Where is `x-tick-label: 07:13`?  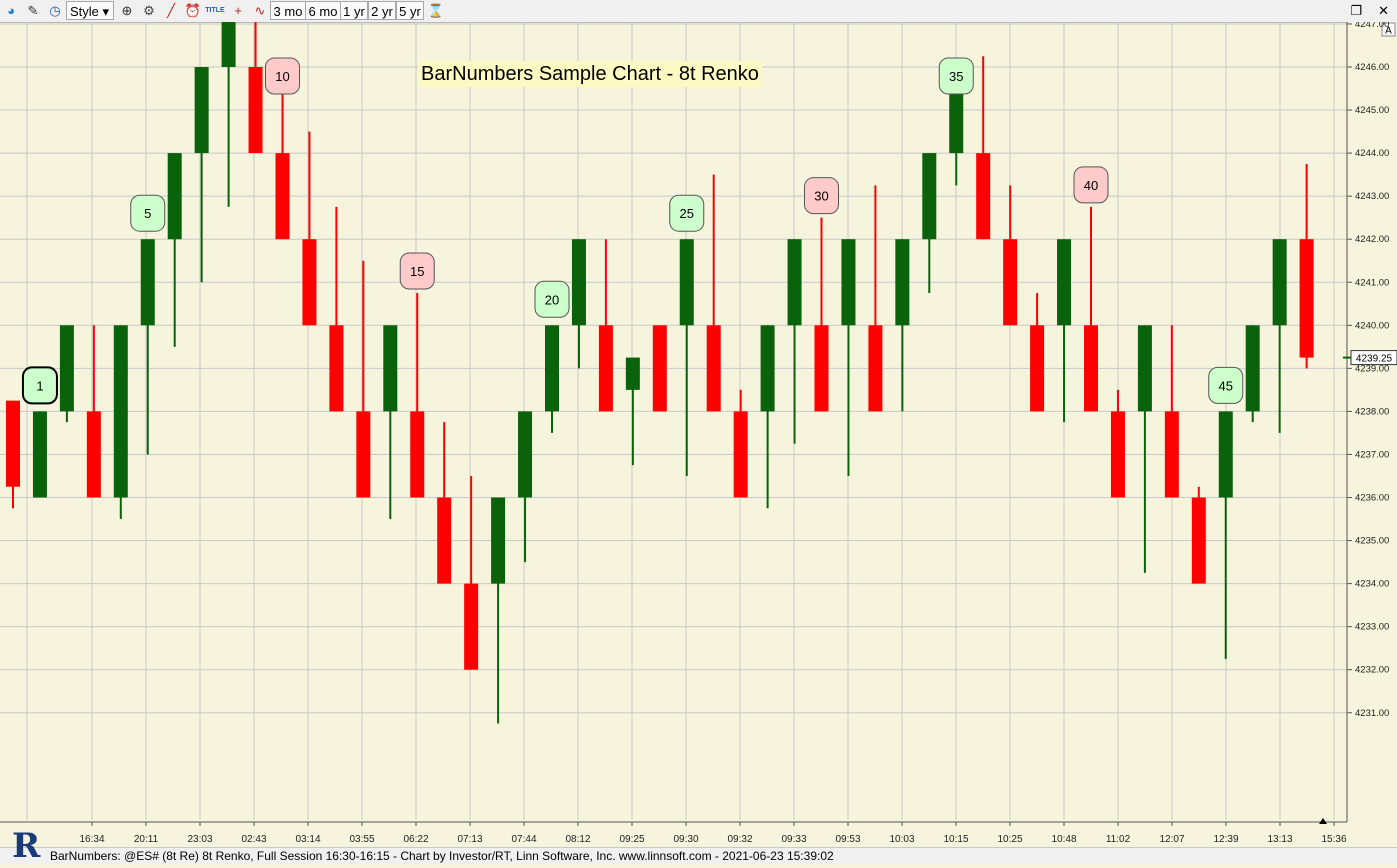
x-tick-label: 07:13 is located at coordinates (469, 839).